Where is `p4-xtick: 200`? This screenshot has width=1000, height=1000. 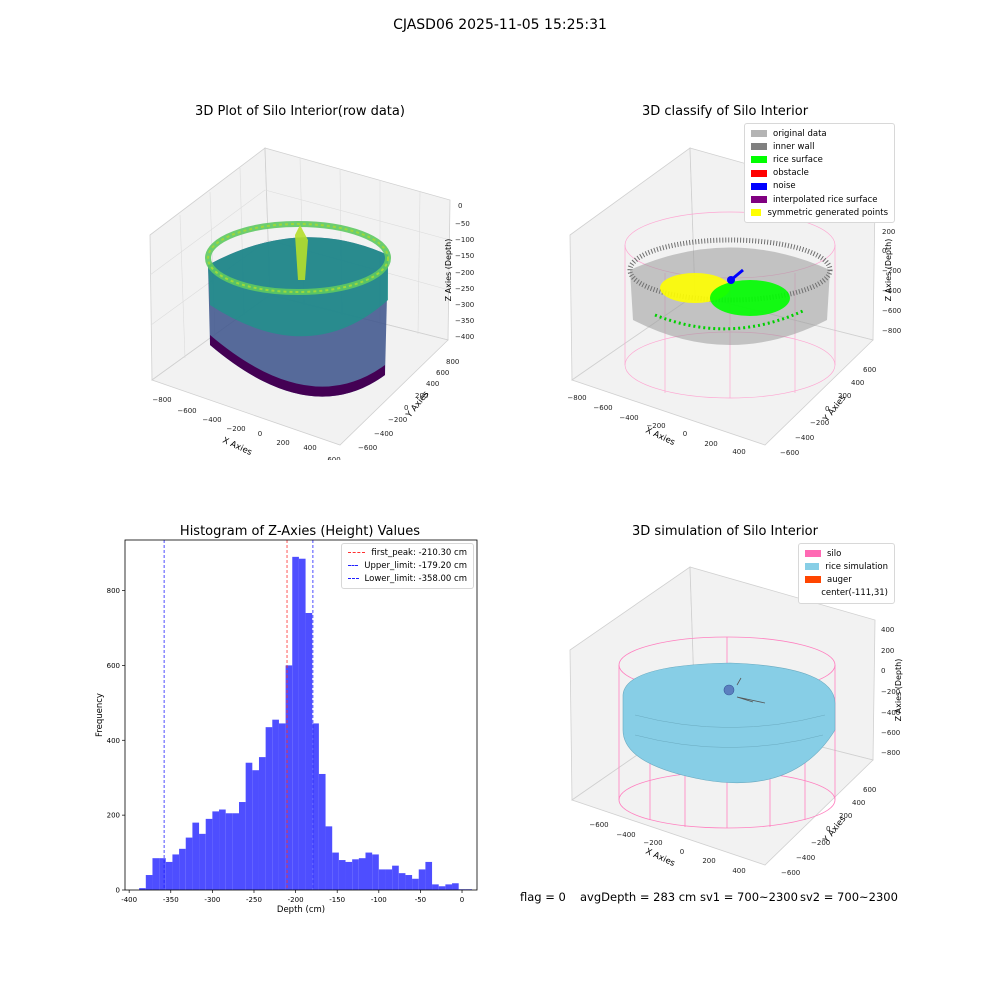
p4-xtick: 200 is located at coordinates (708, 861).